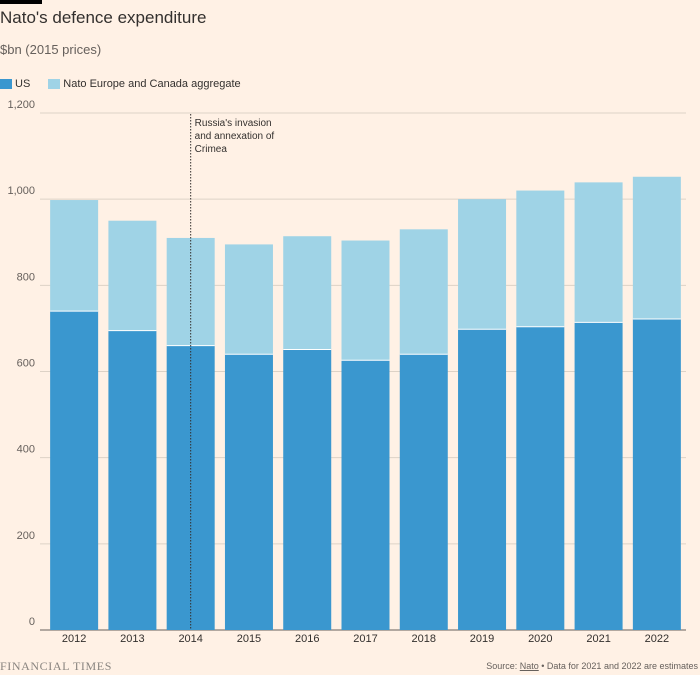  Describe the element at coordinates (424, 639) in the screenshot. I see `x-tick-label: 2018` at that location.